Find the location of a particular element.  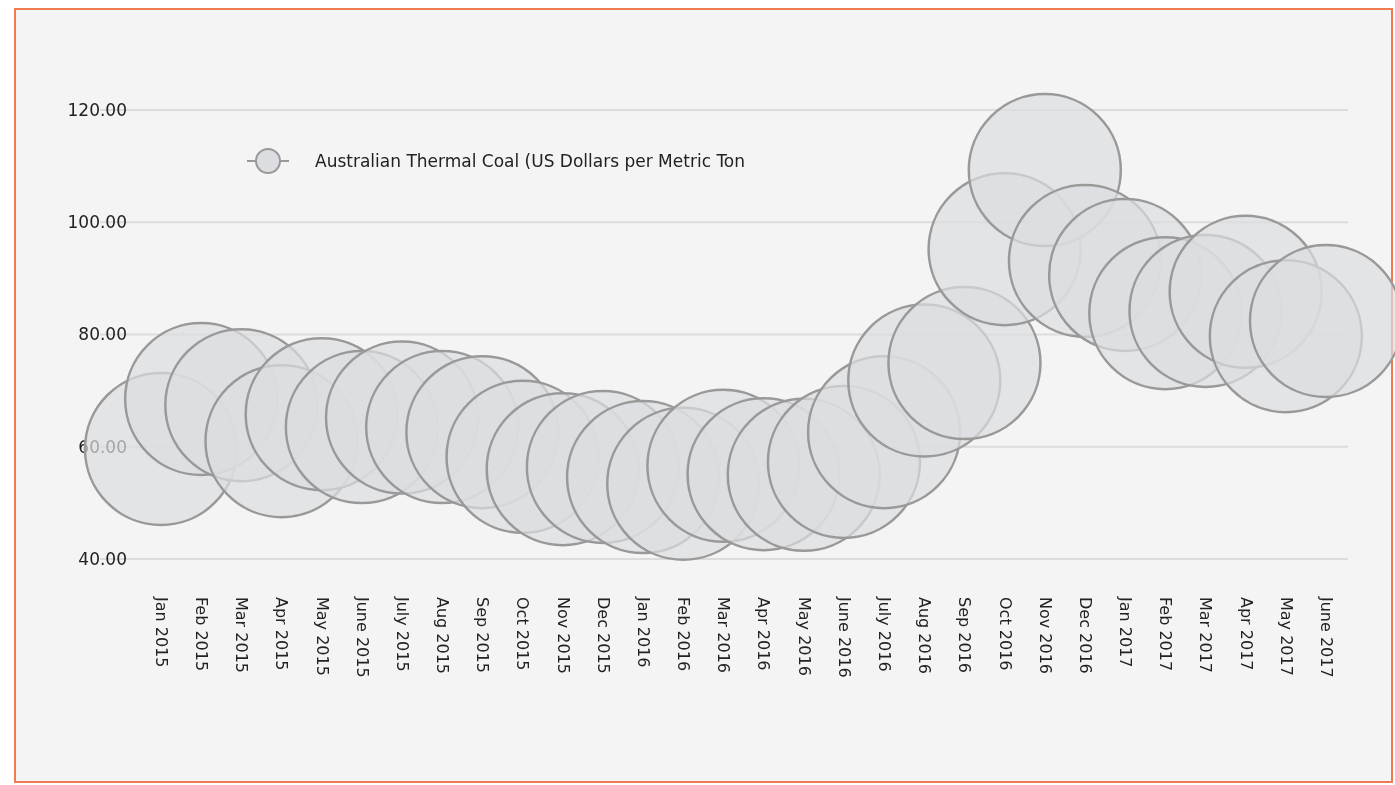

x-tick-label: Aug 2016 is located at coordinates (925, 636).